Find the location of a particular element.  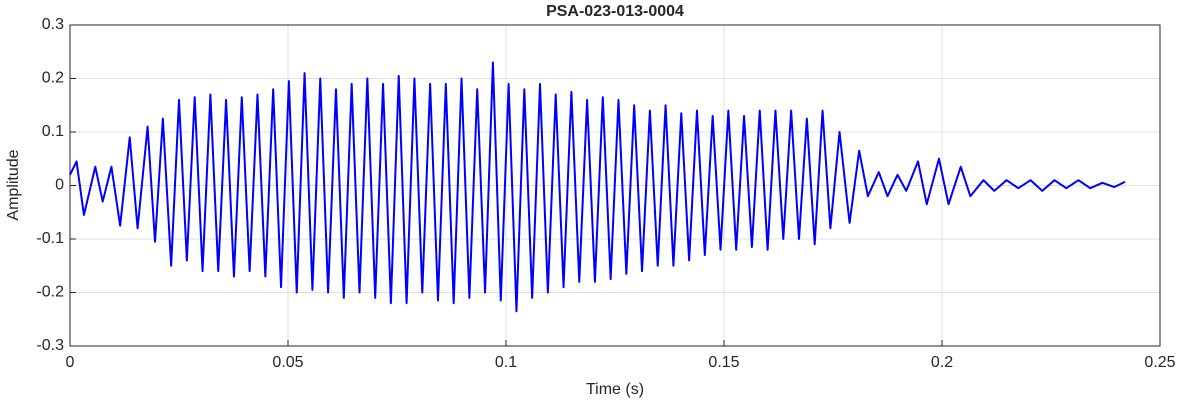

y-tick-label: 0.1 is located at coordinates (53, 131).